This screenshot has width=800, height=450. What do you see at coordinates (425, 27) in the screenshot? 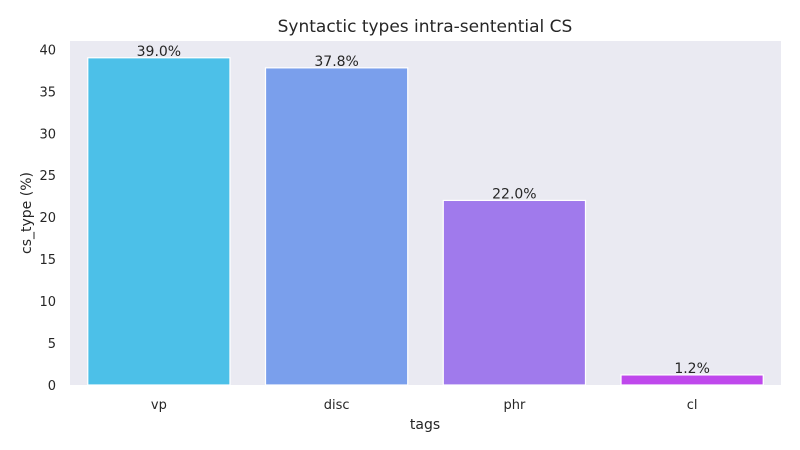
I see `chart-title: Syntactic types intra-sentential CS` at bounding box center [425, 27].